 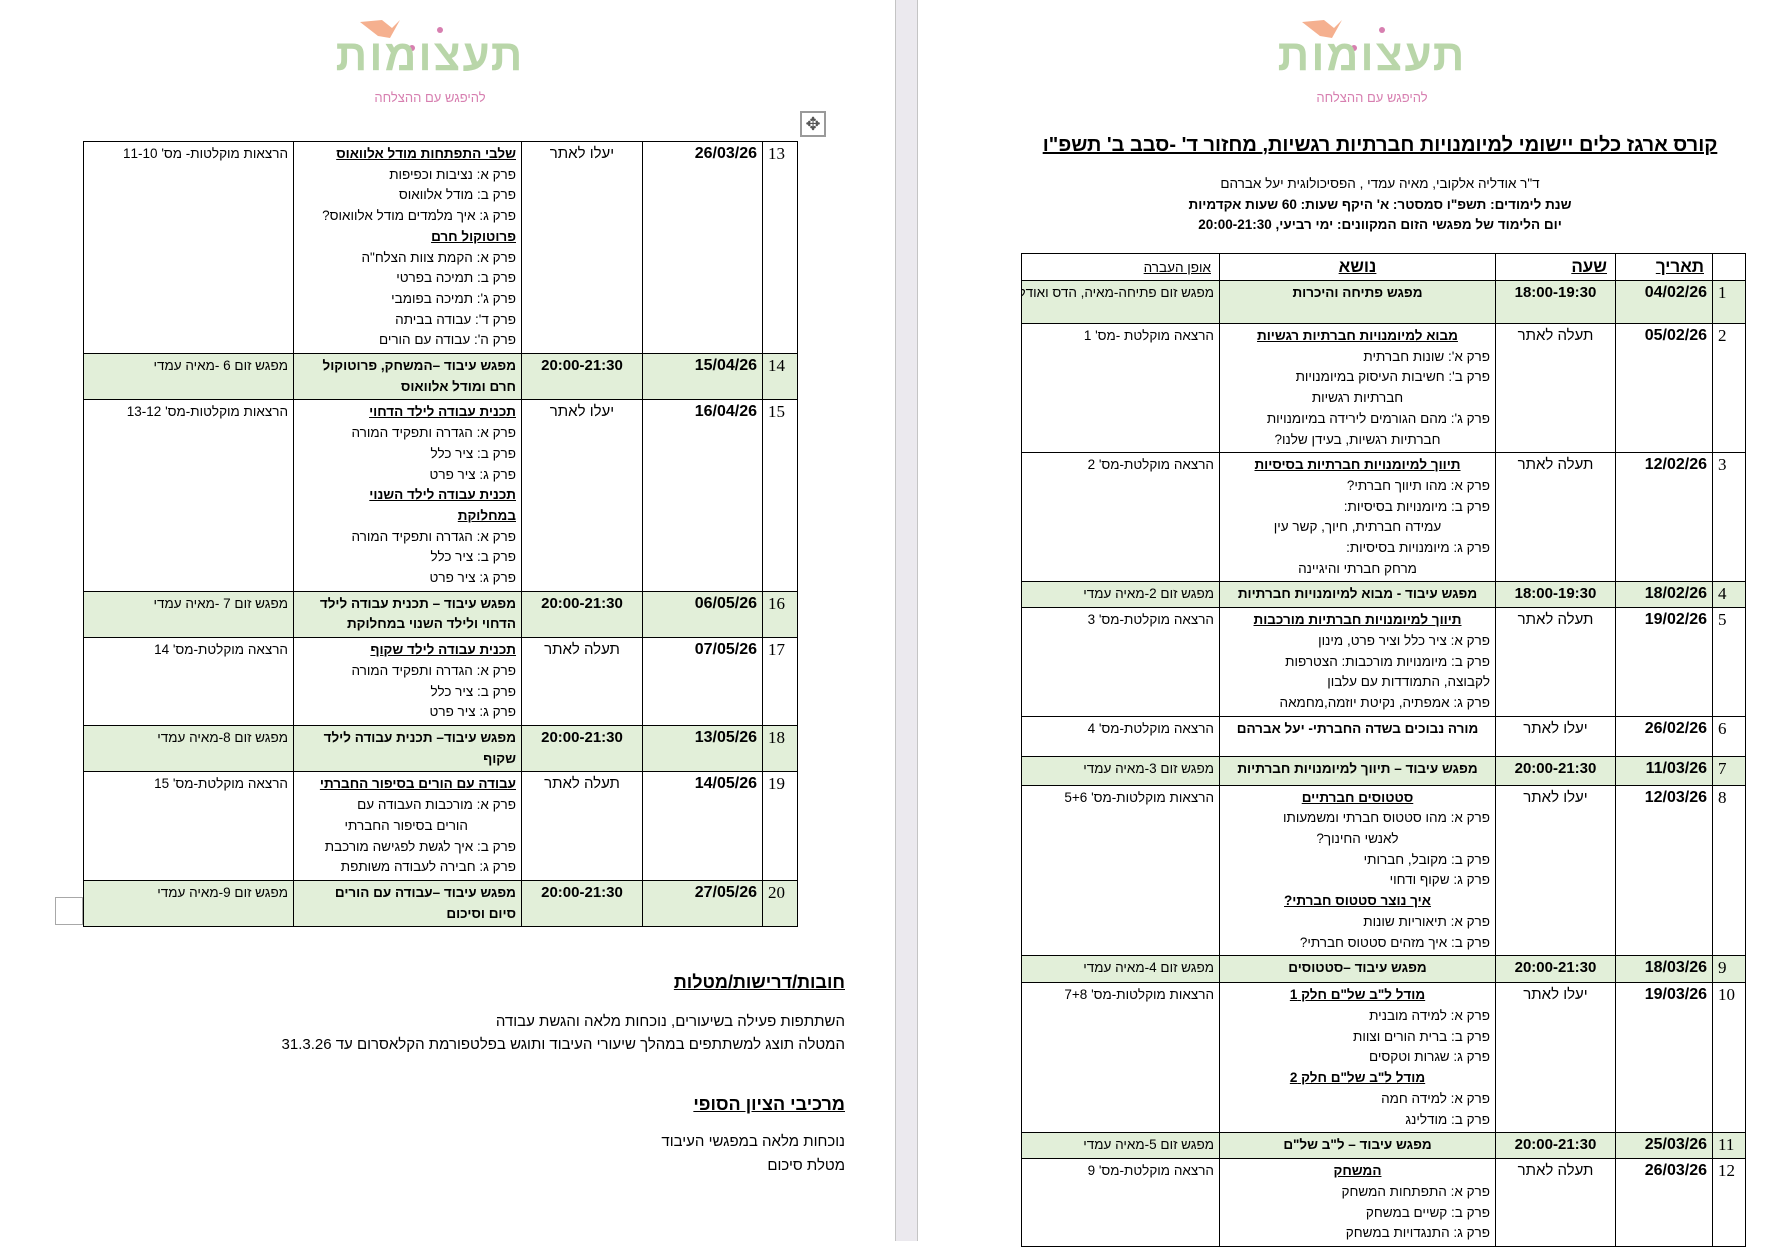 I want to click on topic-line: פרק ג: מיומנויות בסיסיות:, so click(x=1418, y=548).